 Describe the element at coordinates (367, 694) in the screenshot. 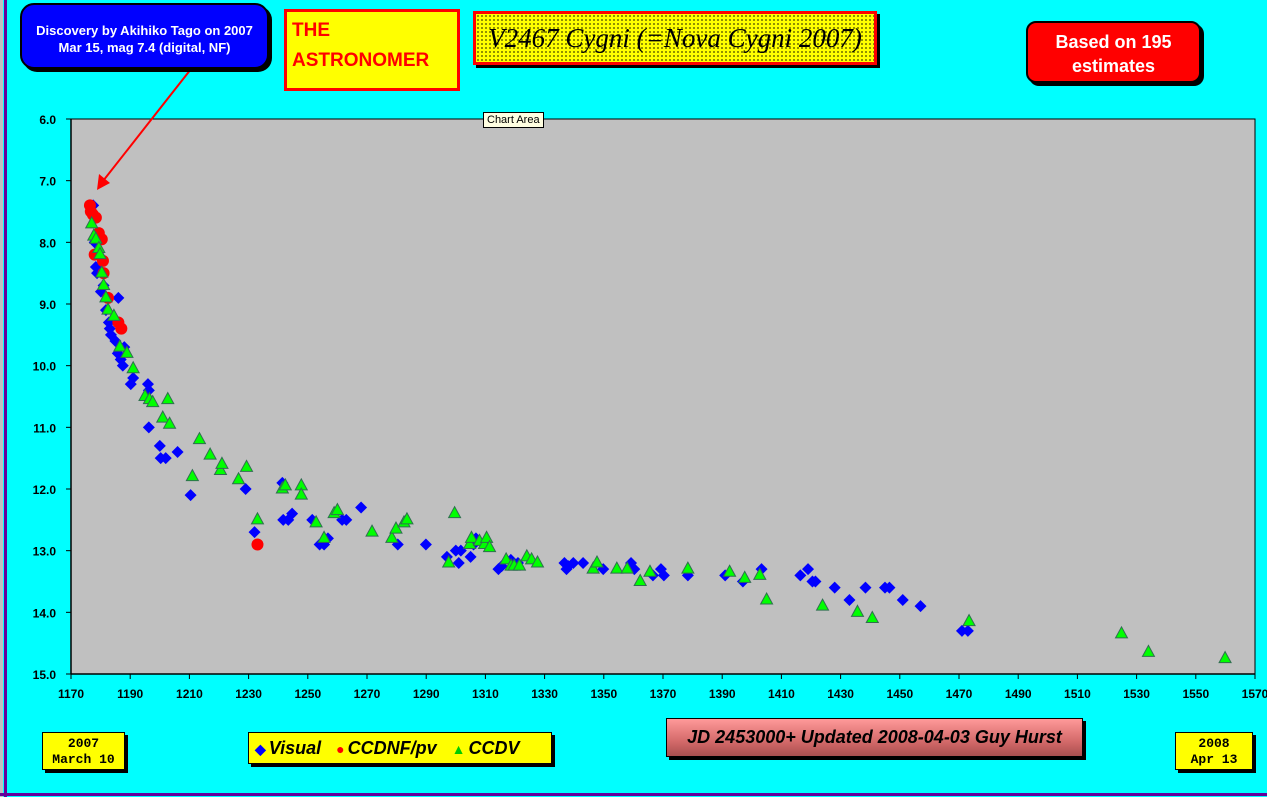

I see `x-tick-label: 1270` at that location.